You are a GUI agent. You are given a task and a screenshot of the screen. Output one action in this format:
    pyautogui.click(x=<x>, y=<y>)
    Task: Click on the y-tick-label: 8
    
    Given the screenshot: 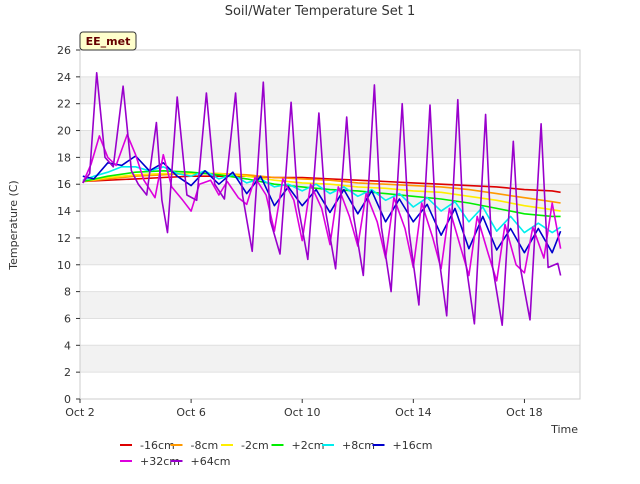 What is the action you would take?
    pyautogui.click(x=67, y=292)
    